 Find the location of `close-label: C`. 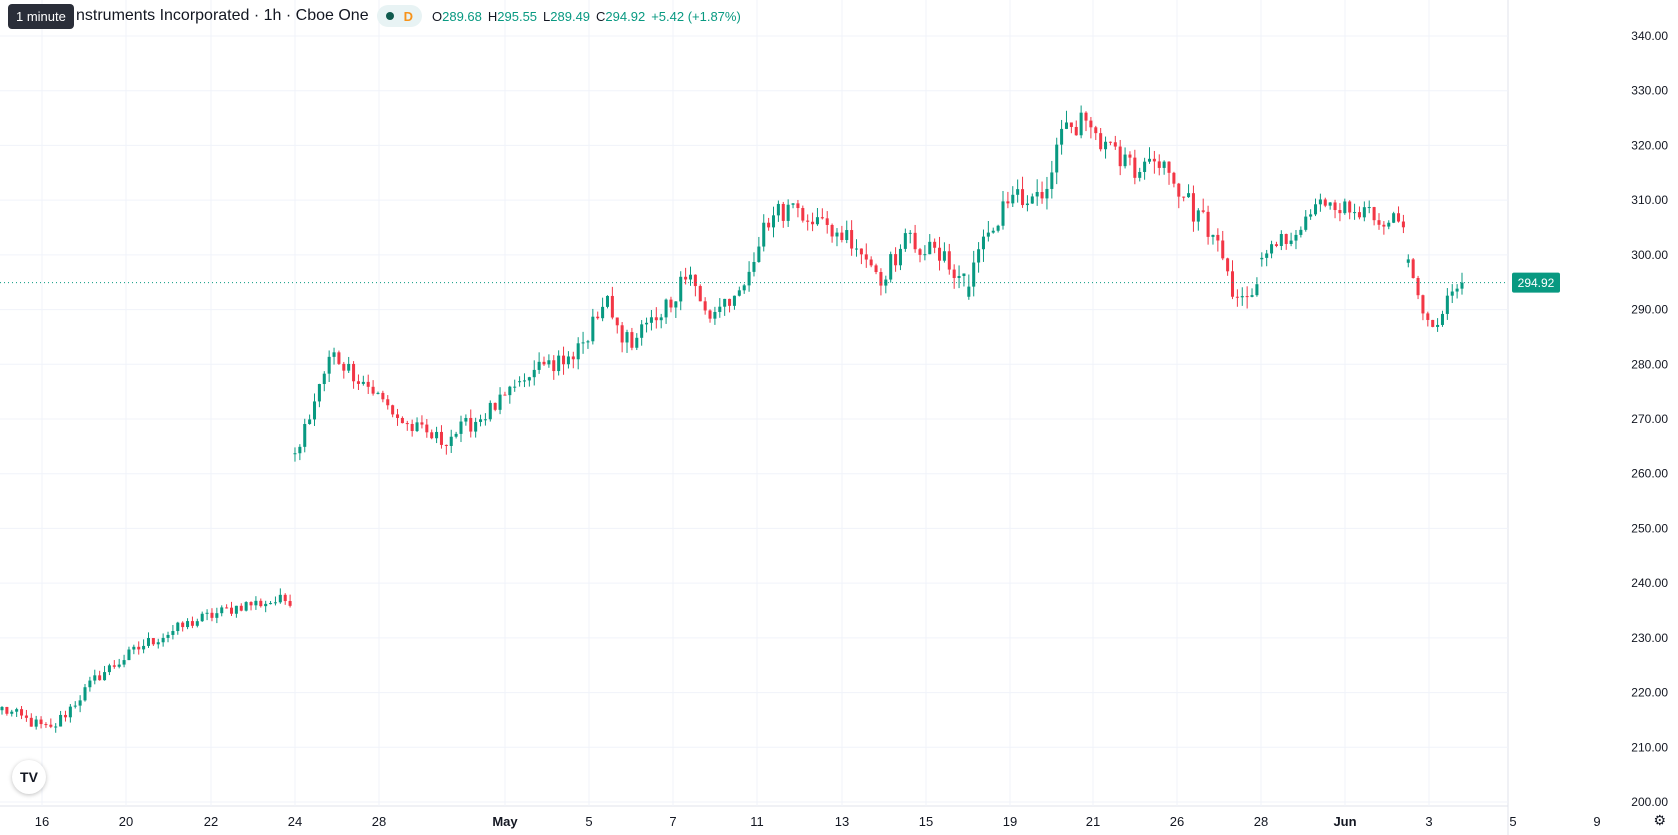

close-label: C is located at coordinates (601, 16).